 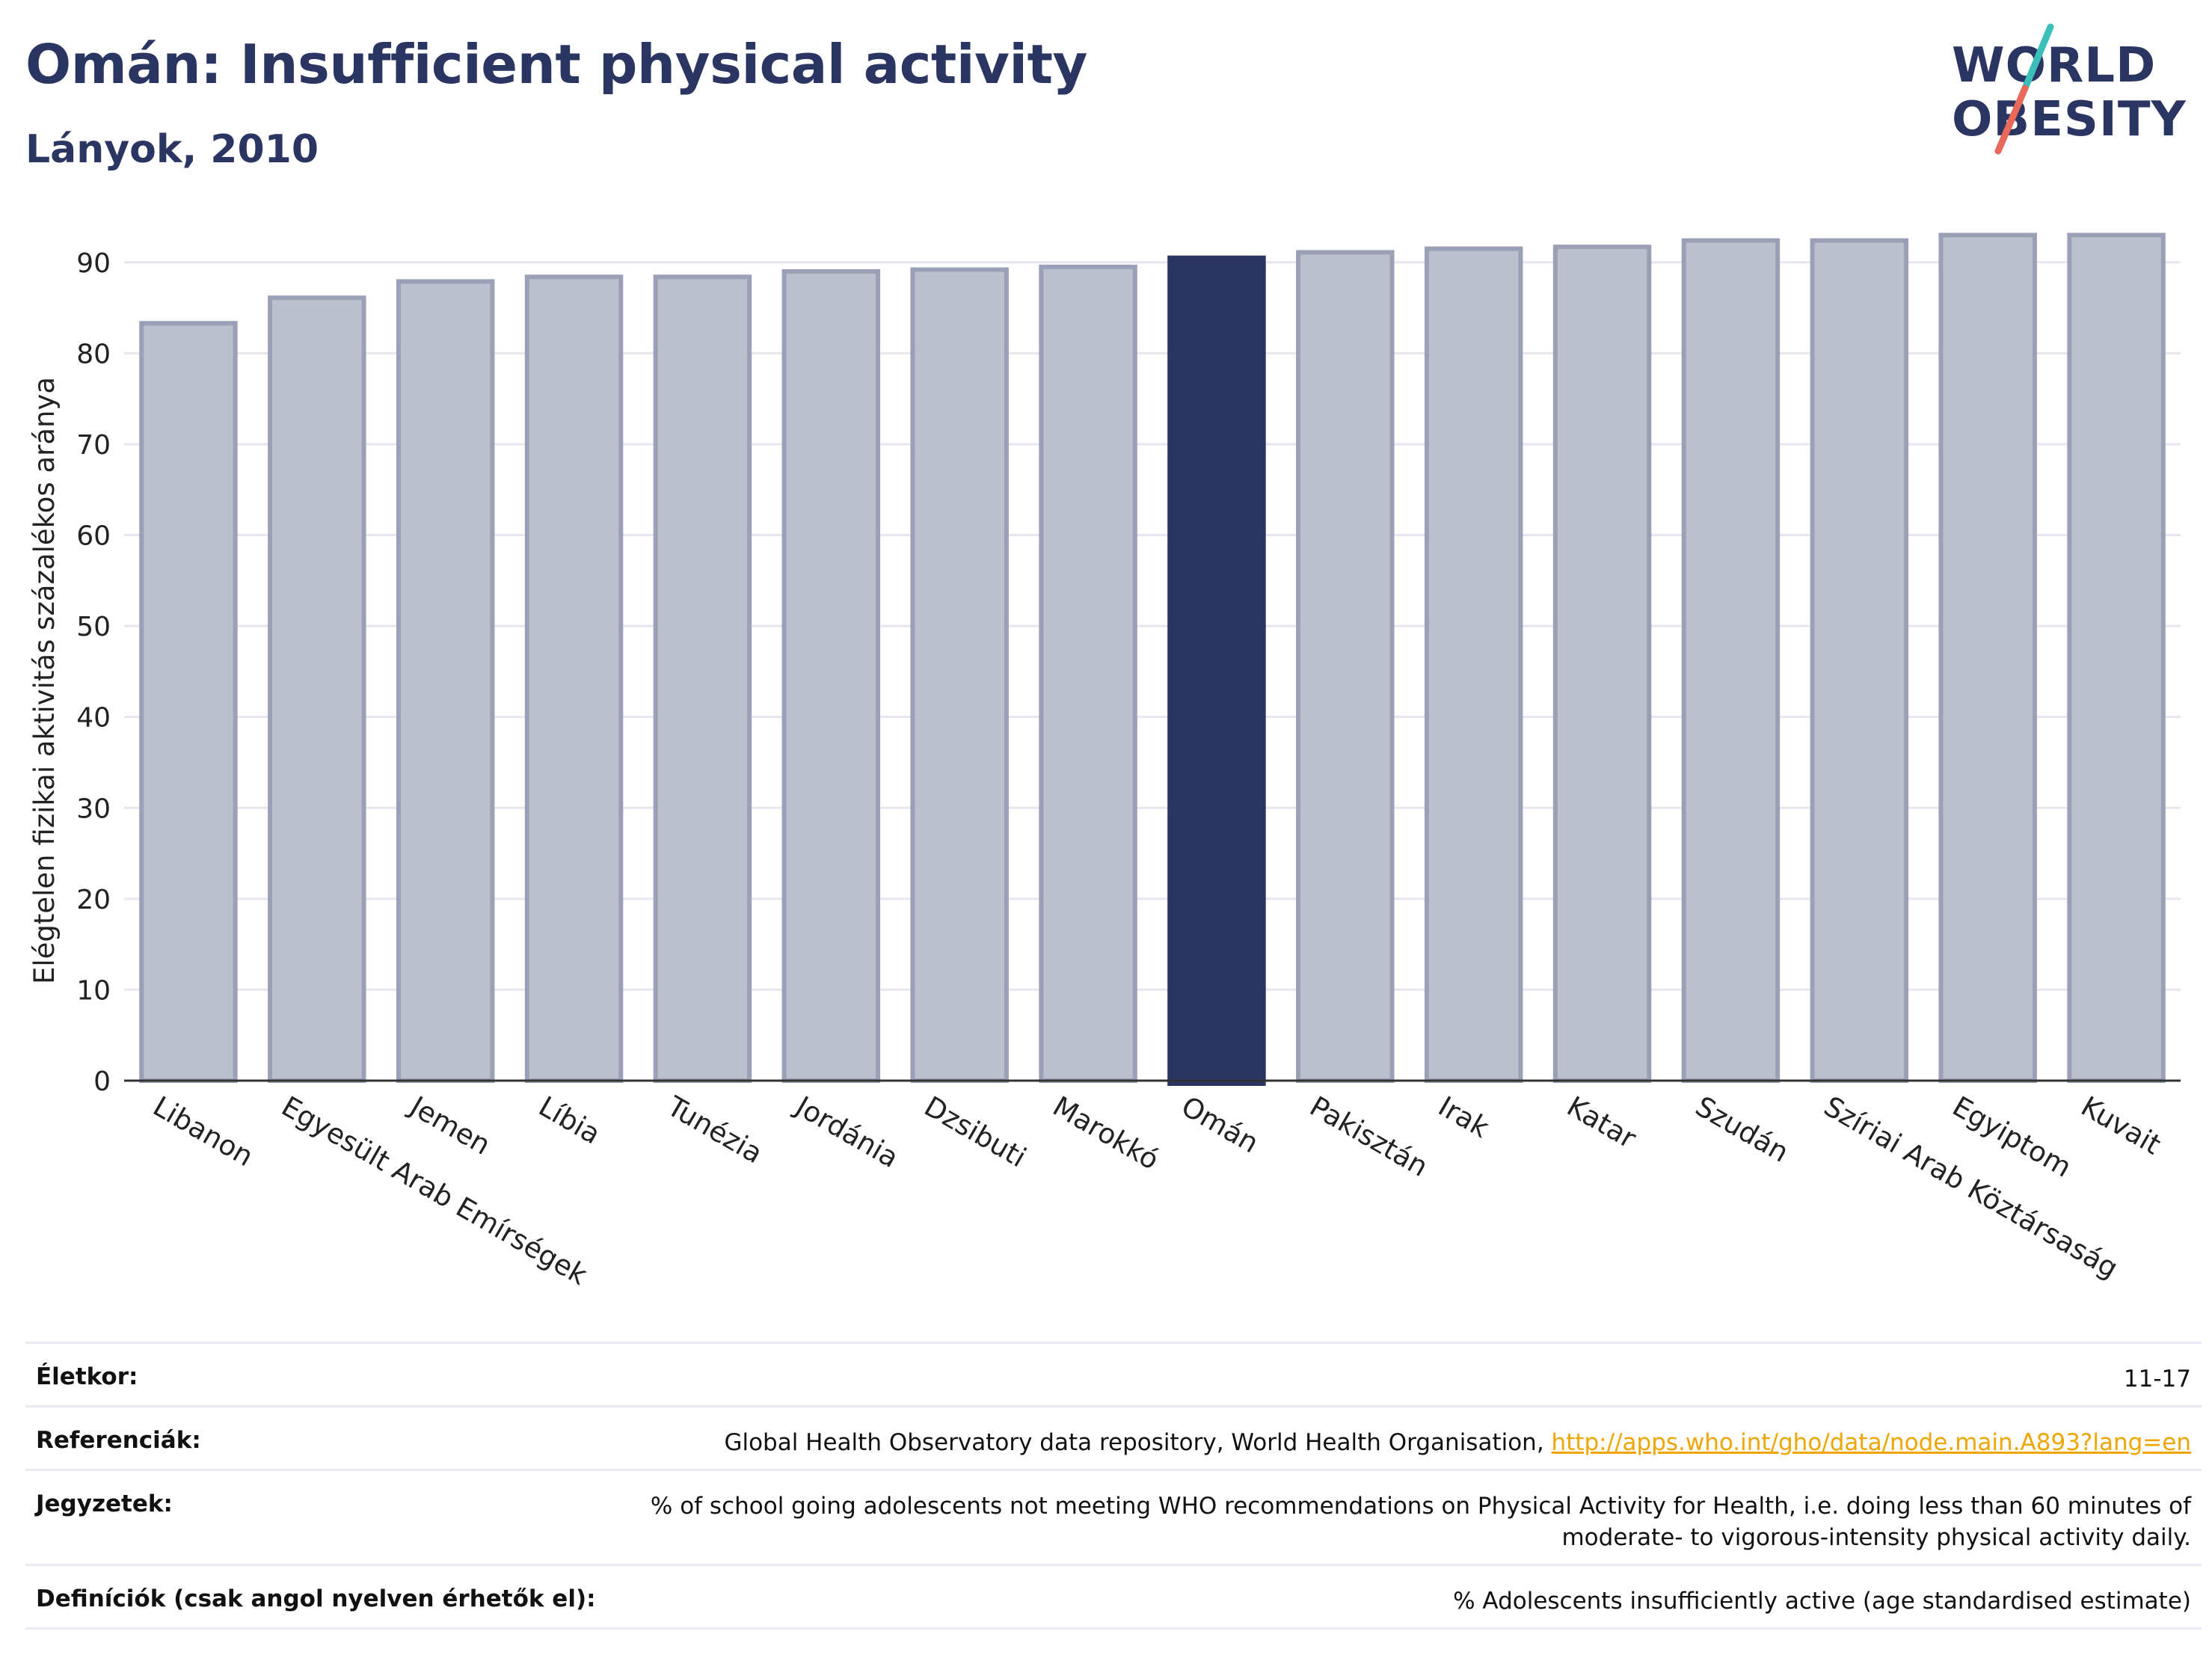 I want to click on world-obesity-logo: WORLD OBESITY, so click(x=2075, y=92).